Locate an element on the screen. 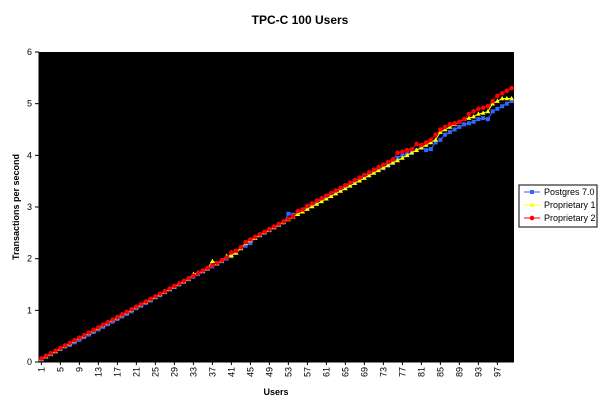  x-tick-label: 9 is located at coordinates (79, 369).